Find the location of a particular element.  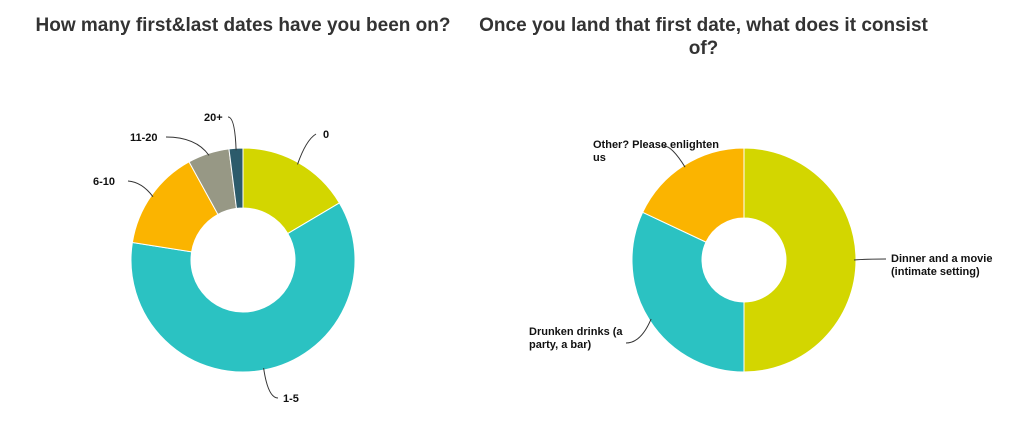

leader-line-drunken-drinks-a-party-a-bar is located at coordinates (638, 331).